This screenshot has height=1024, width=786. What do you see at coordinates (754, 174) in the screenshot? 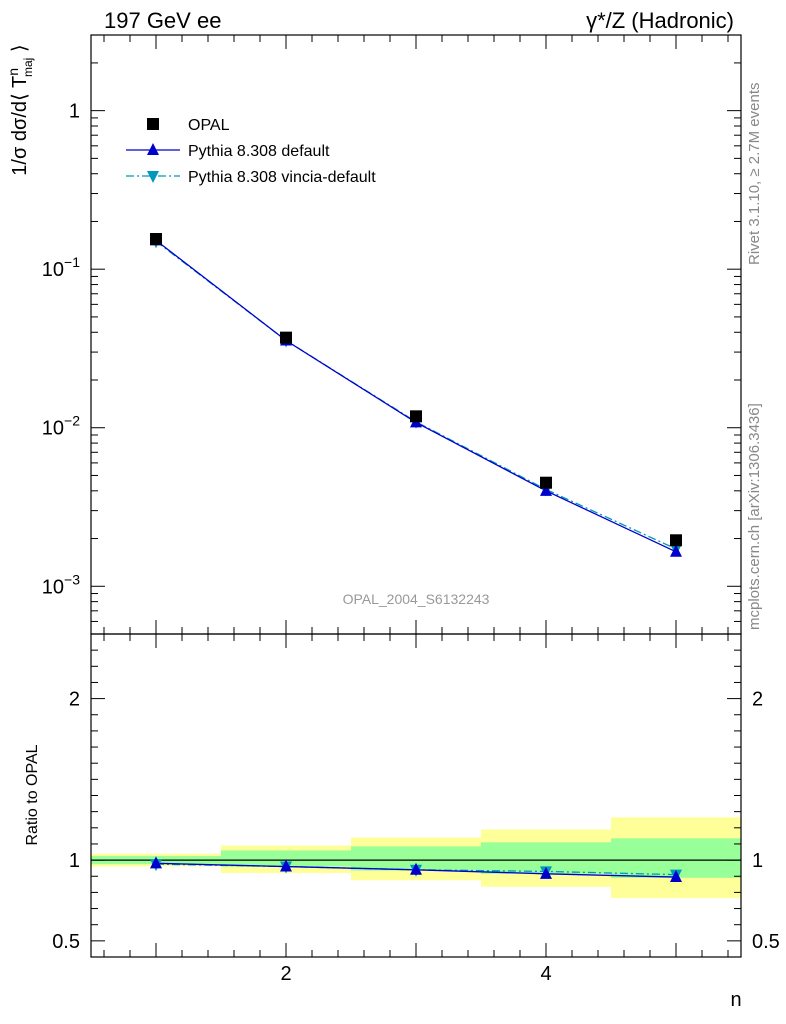
I see `rivet-label: Rivet 3.1.10, ≥ 2.7M events` at bounding box center [754, 174].